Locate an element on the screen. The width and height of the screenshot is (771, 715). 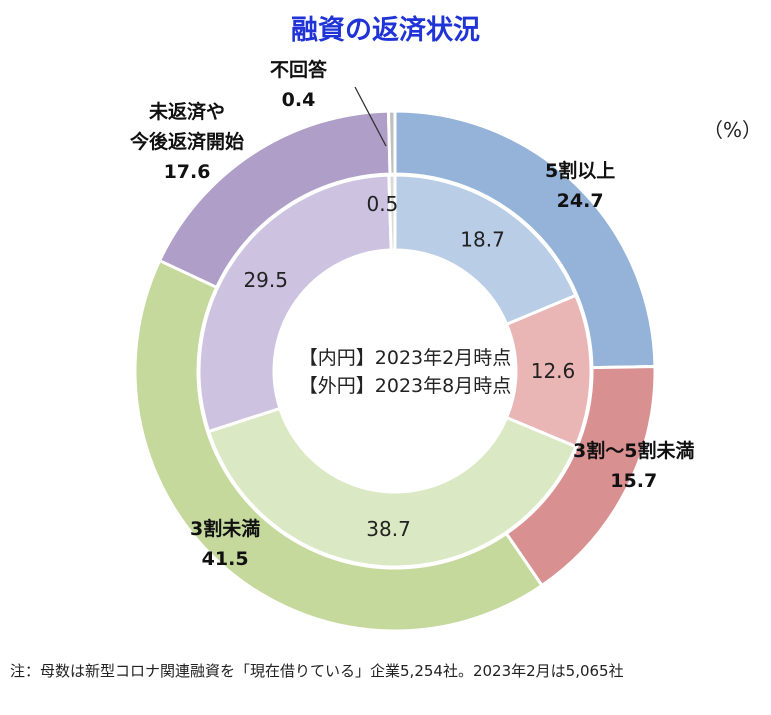
inner-value-label-3-5wari: 12.6 is located at coordinates (553, 371).